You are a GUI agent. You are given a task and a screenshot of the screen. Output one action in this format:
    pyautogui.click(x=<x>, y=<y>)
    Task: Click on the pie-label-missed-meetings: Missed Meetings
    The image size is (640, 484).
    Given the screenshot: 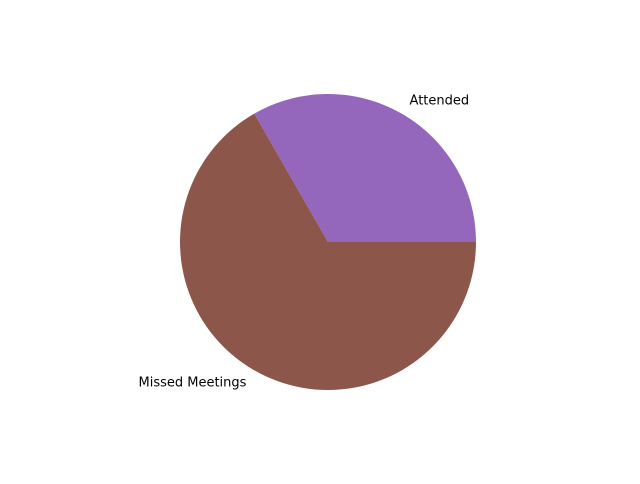 What is the action you would take?
    pyautogui.click(x=192, y=382)
    